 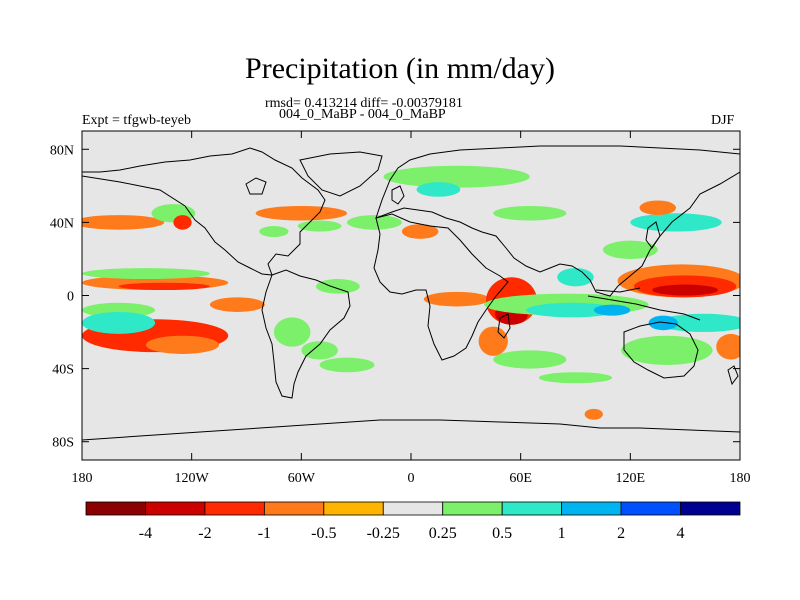 What do you see at coordinates (136, 120) in the screenshot?
I see `experiment-label: Expt = tfgwb-teyeb` at bounding box center [136, 120].